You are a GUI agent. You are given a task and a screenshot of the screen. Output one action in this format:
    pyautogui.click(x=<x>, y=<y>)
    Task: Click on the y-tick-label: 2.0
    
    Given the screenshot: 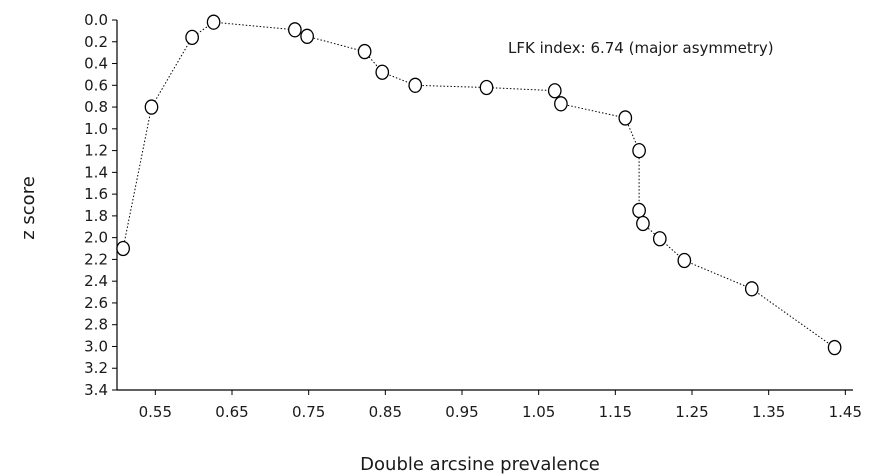 What is the action you would take?
    pyautogui.click(x=96, y=238)
    